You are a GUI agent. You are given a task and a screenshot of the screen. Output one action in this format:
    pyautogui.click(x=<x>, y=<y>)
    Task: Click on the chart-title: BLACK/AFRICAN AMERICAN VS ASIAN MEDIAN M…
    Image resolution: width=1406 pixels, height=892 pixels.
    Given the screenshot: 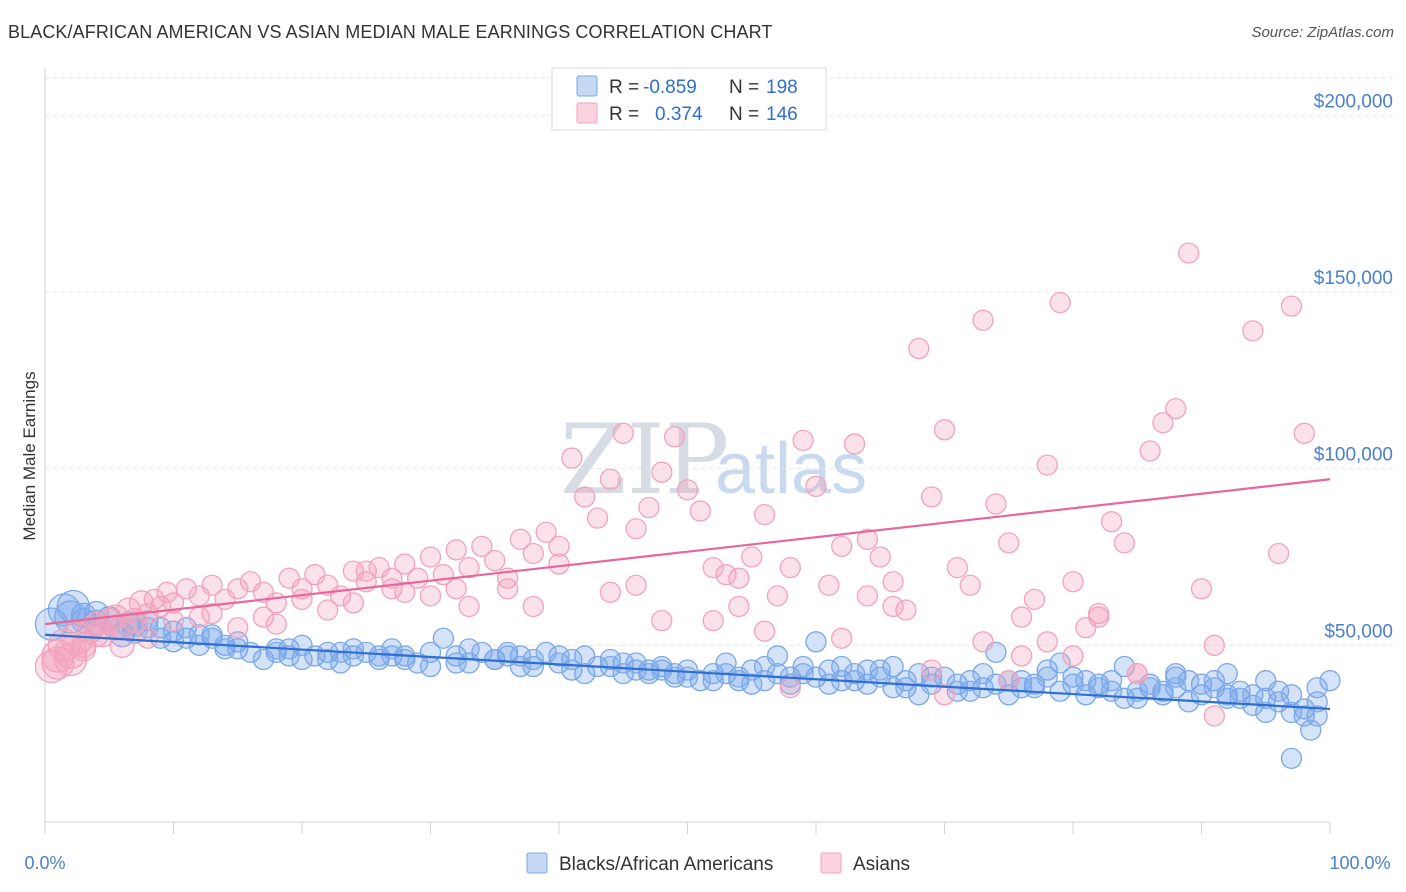 What is the action you would take?
    pyautogui.click(x=390, y=32)
    